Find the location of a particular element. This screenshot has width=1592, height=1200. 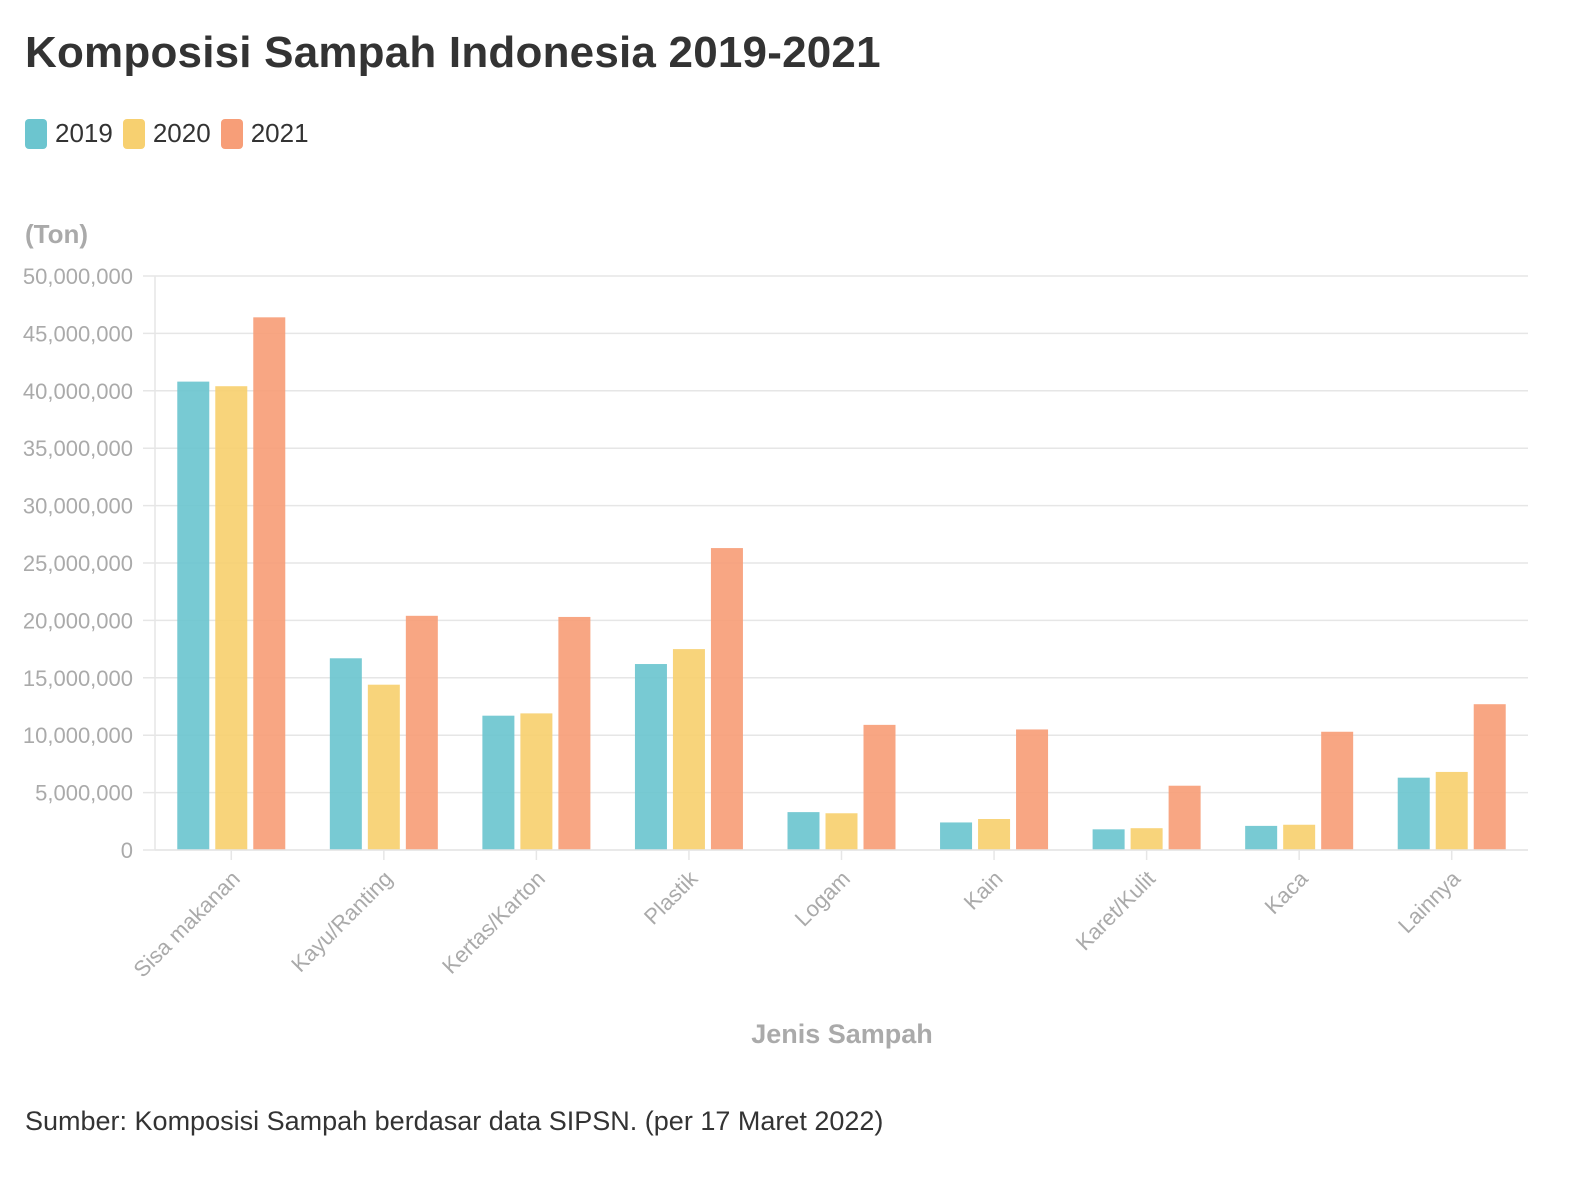

chart-title: Komposisi Sampah Indonesia 2019-2021 is located at coordinates (453, 52).